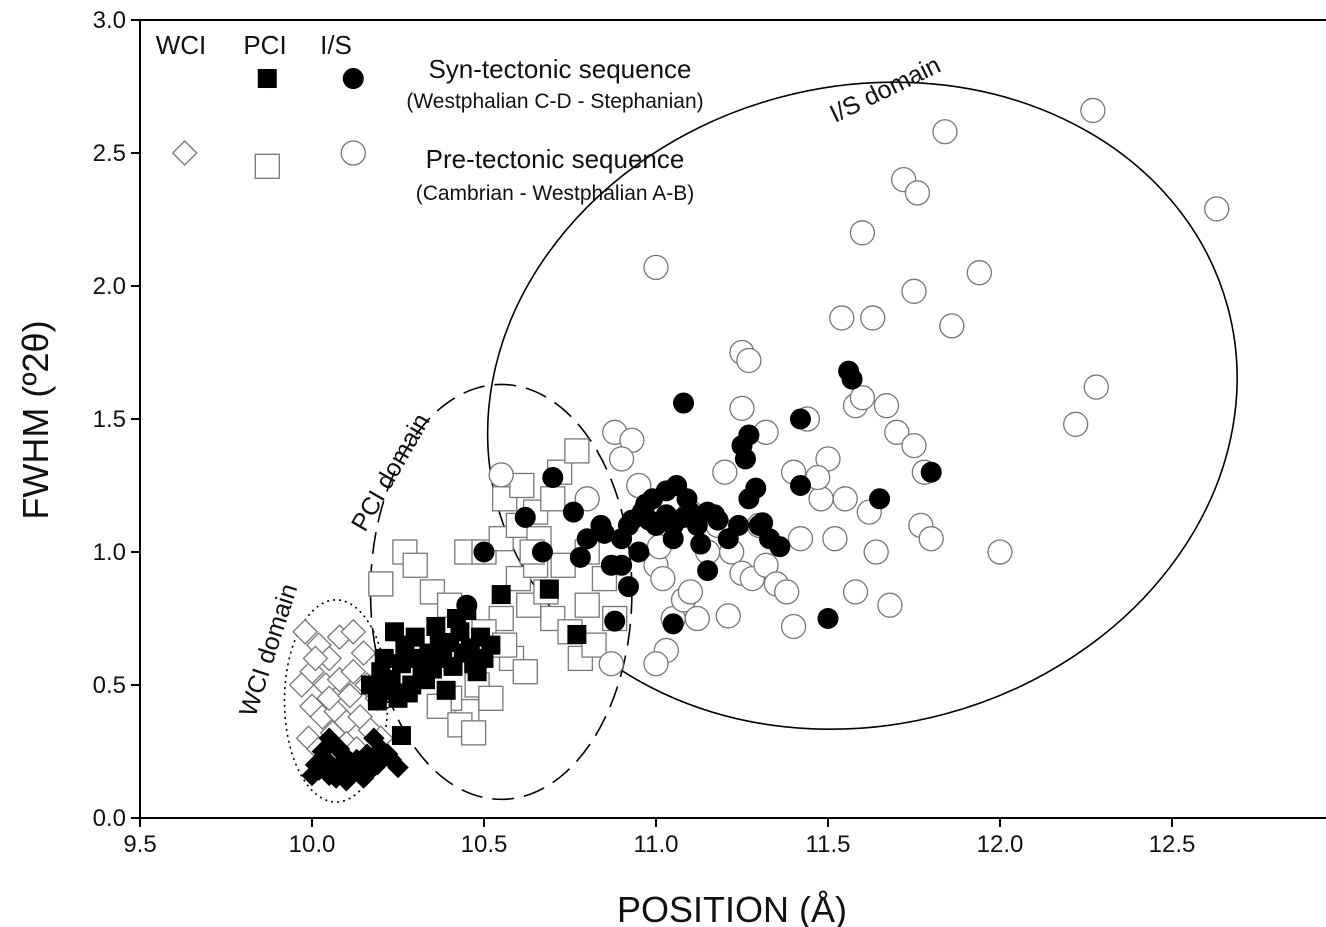 The image size is (1326, 927). Describe the element at coordinates (828, 844) in the screenshot. I see `x-tick-label: 11.5` at that location.